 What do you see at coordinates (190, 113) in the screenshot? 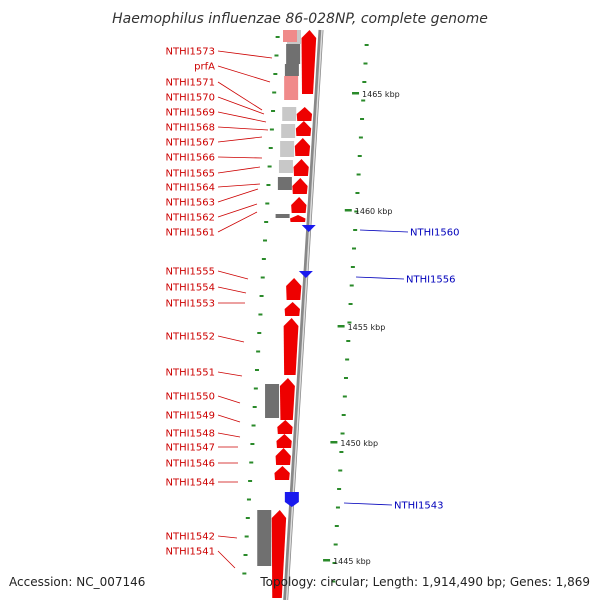
I see `left-gene-label: NTHI1569` at bounding box center [190, 113].